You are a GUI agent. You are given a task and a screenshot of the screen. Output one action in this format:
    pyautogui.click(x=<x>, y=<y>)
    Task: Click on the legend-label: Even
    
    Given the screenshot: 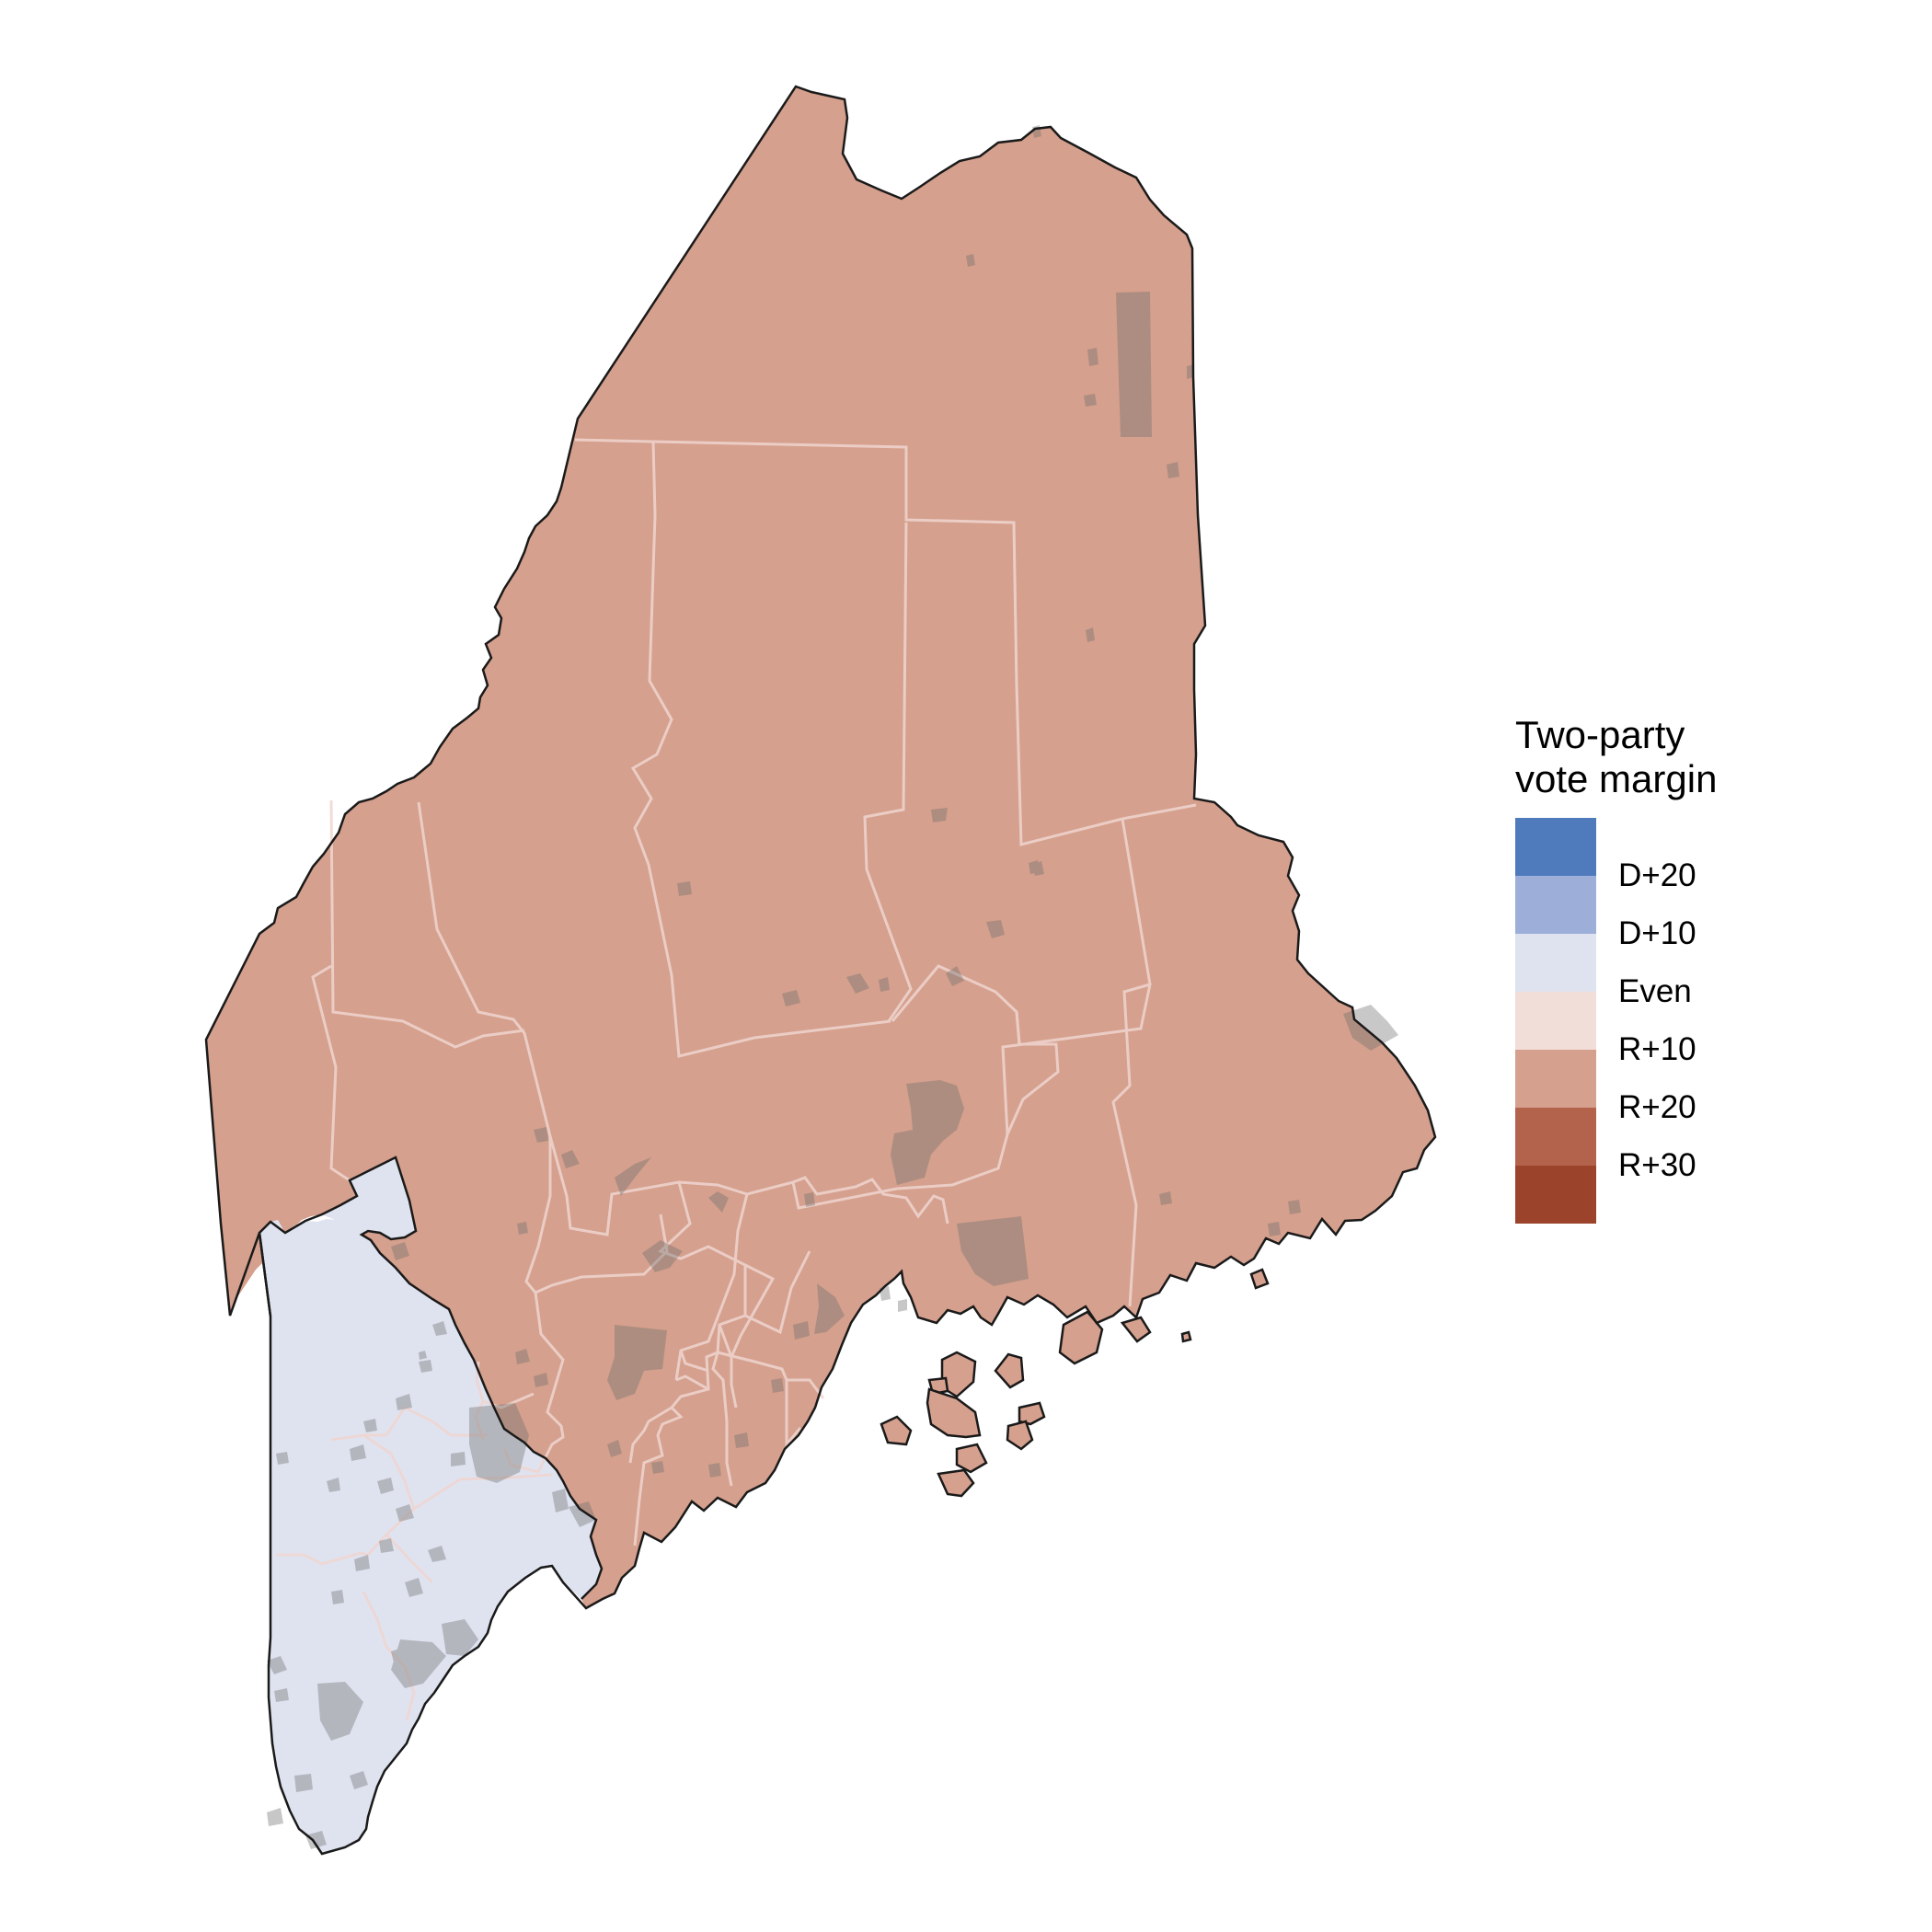 What is the action you would take?
    pyautogui.click(x=1655, y=991)
    